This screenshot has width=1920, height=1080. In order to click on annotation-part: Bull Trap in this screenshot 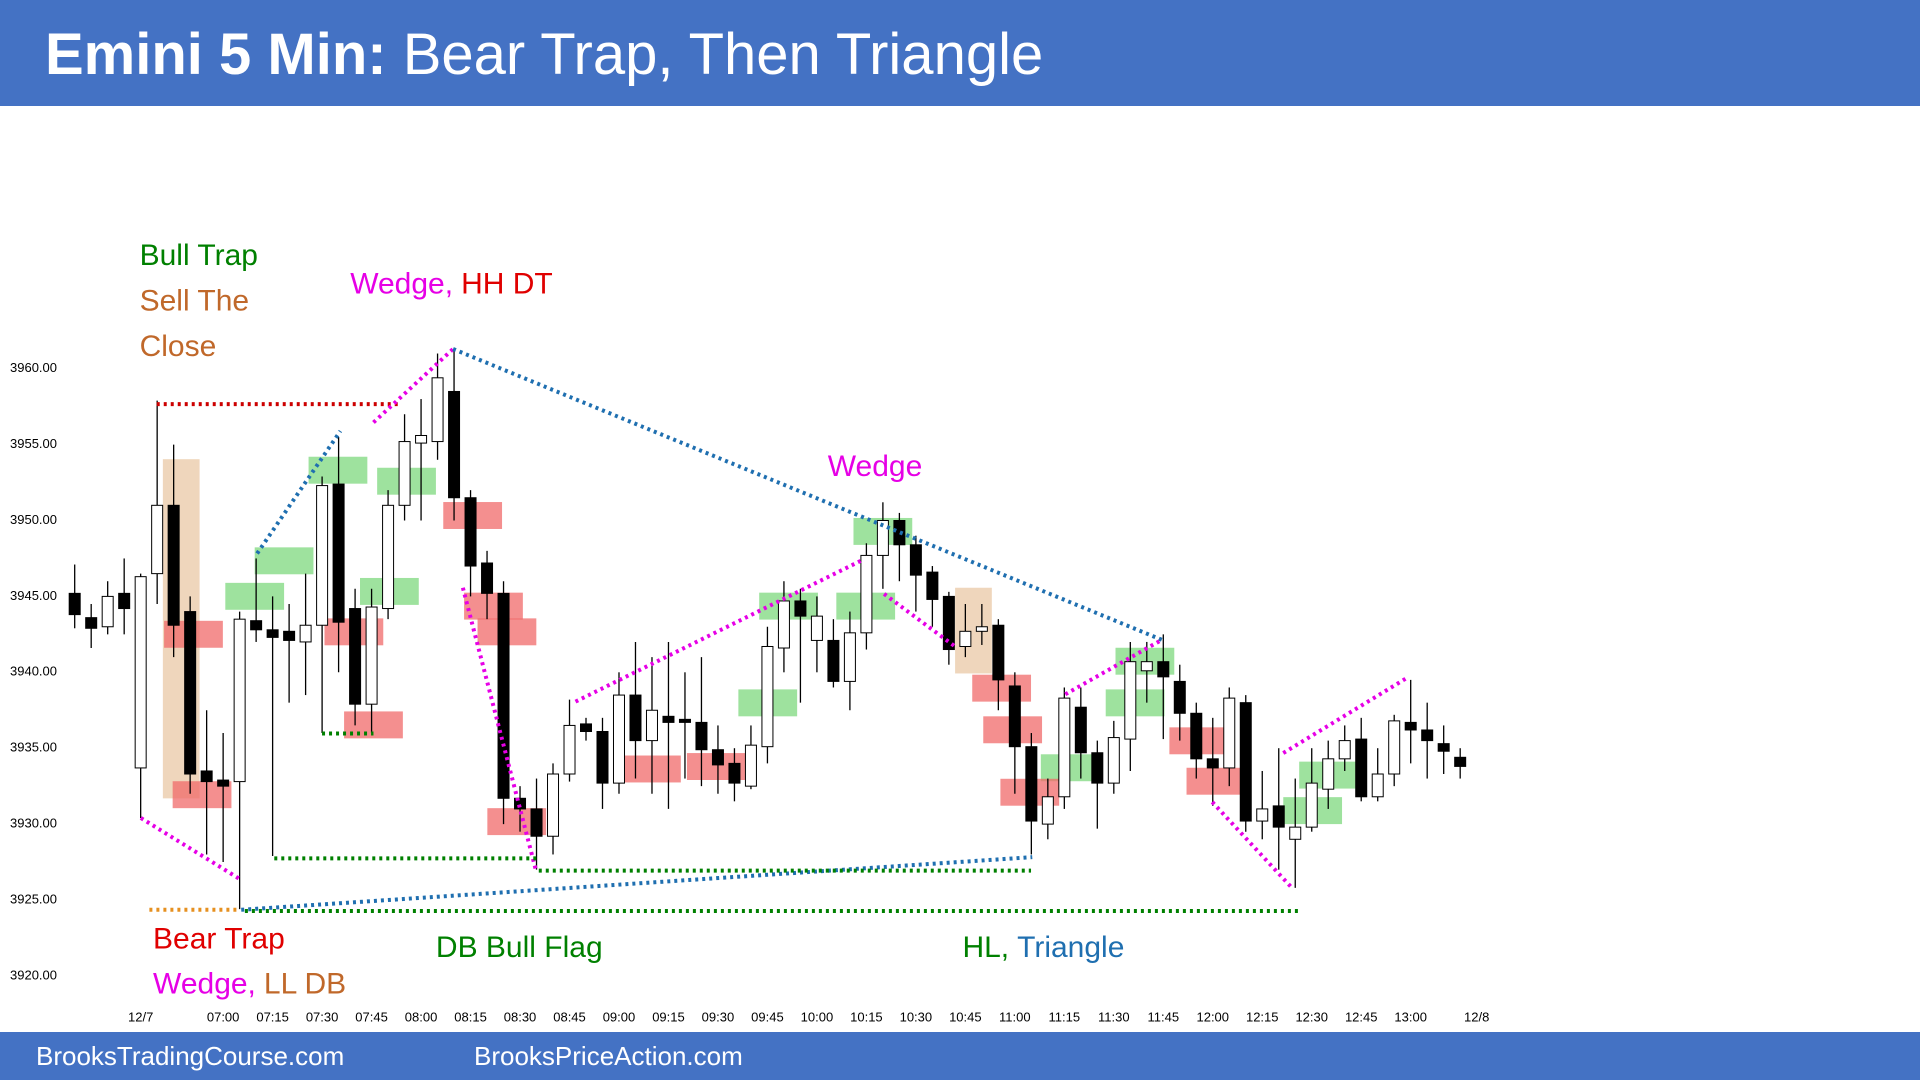, I will do `click(199, 255)`.